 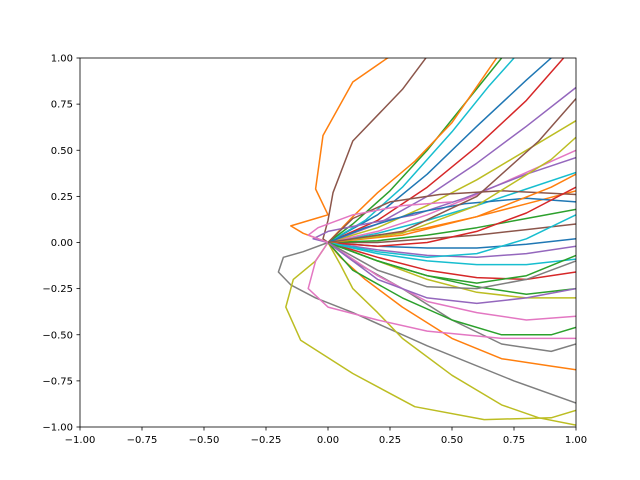 I want to click on y-tick-label: −0.25, so click(x=57, y=289).